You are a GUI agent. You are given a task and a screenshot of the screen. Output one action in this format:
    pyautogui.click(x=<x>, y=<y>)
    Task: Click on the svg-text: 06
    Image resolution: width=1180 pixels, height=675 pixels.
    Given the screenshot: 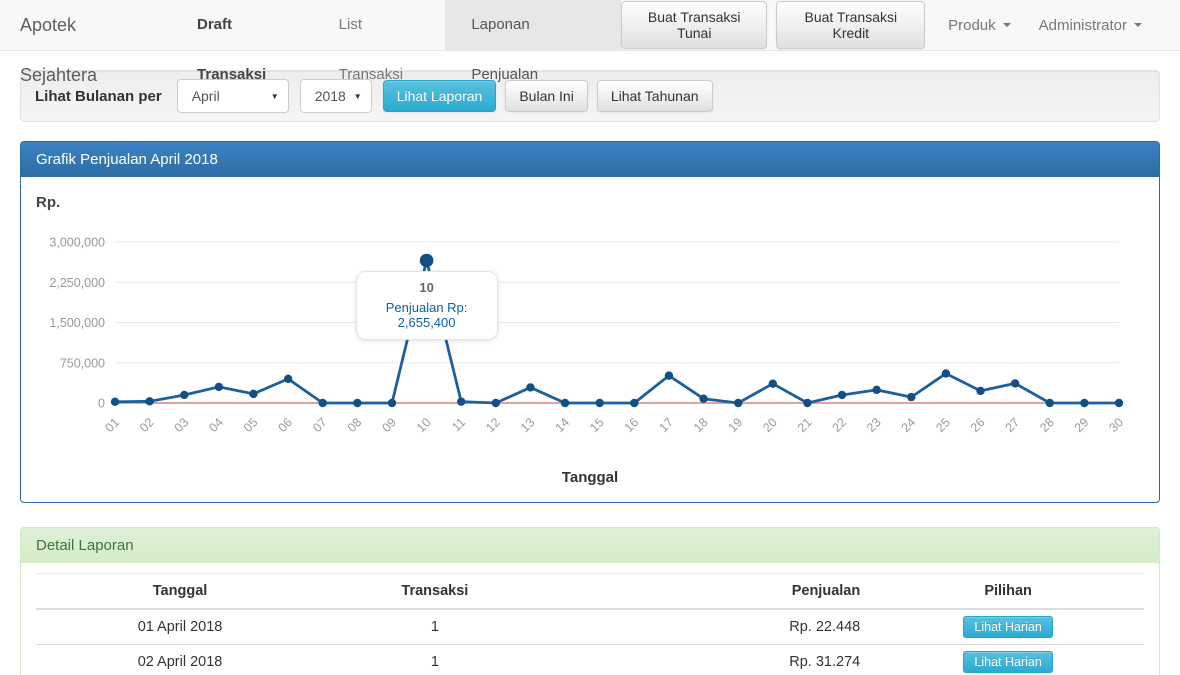 What is the action you would take?
    pyautogui.click(x=285, y=425)
    